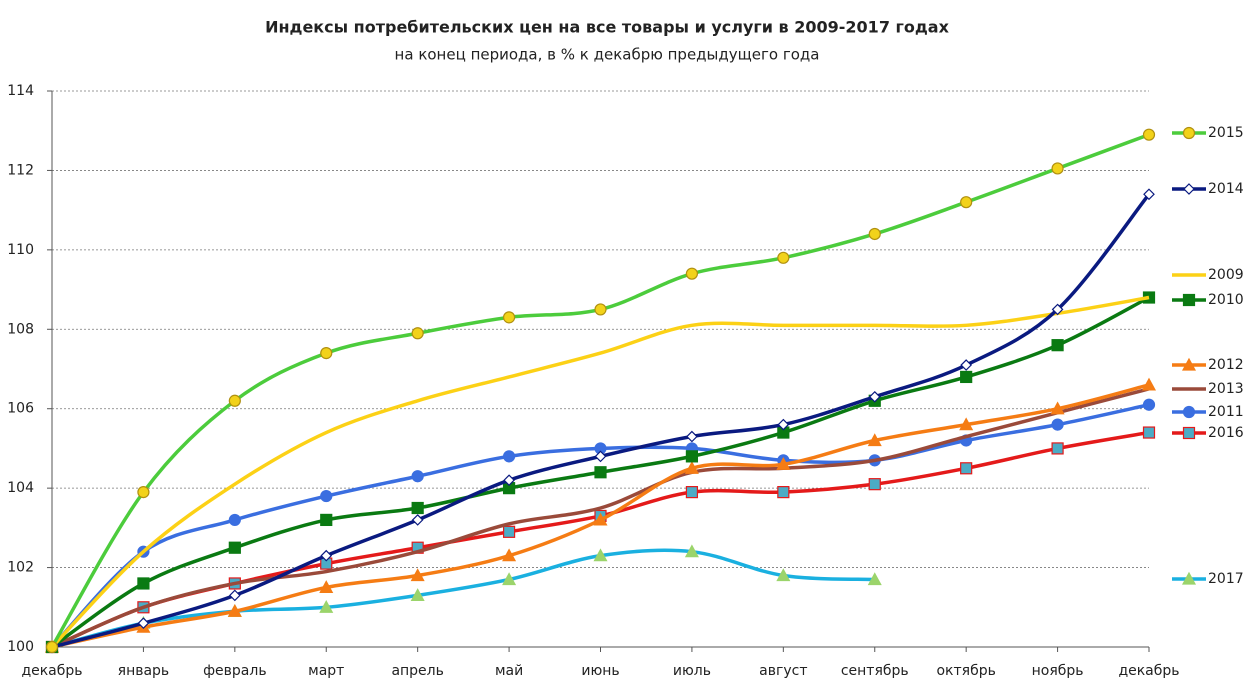 The image size is (1260, 700). What do you see at coordinates (965, 671) in the screenshot?
I see `x-tick-label: октябрь` at bounding box center [965, 671].